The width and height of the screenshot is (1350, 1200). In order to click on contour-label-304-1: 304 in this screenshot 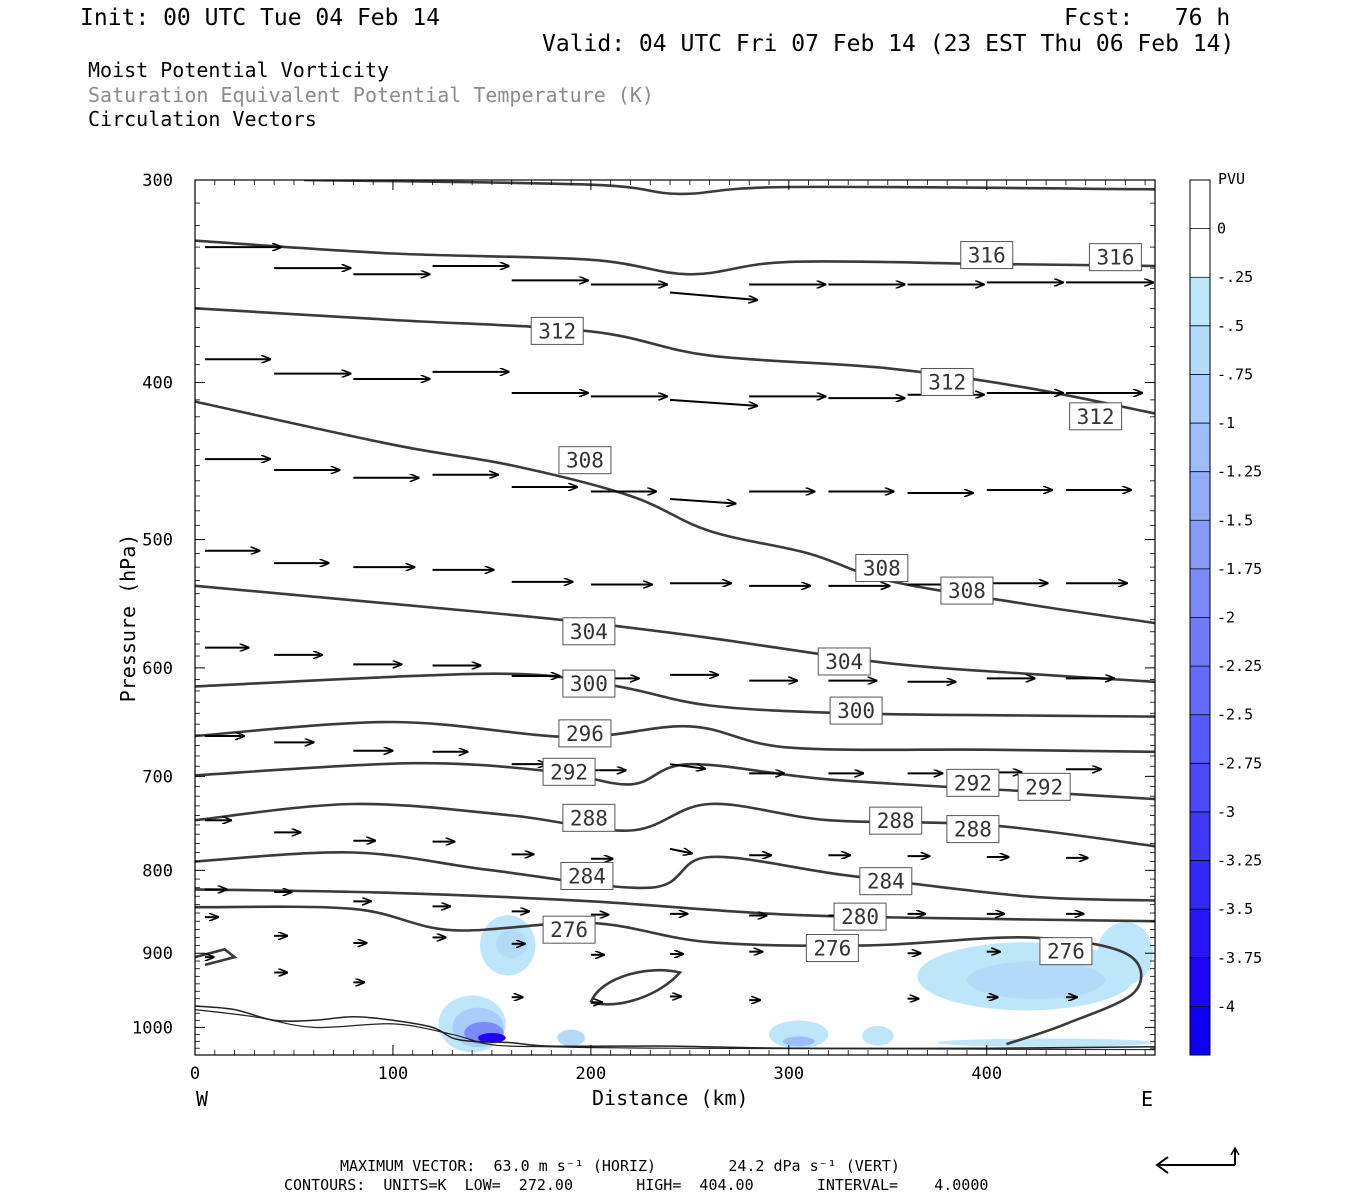, I will do `click(844, 661)`.